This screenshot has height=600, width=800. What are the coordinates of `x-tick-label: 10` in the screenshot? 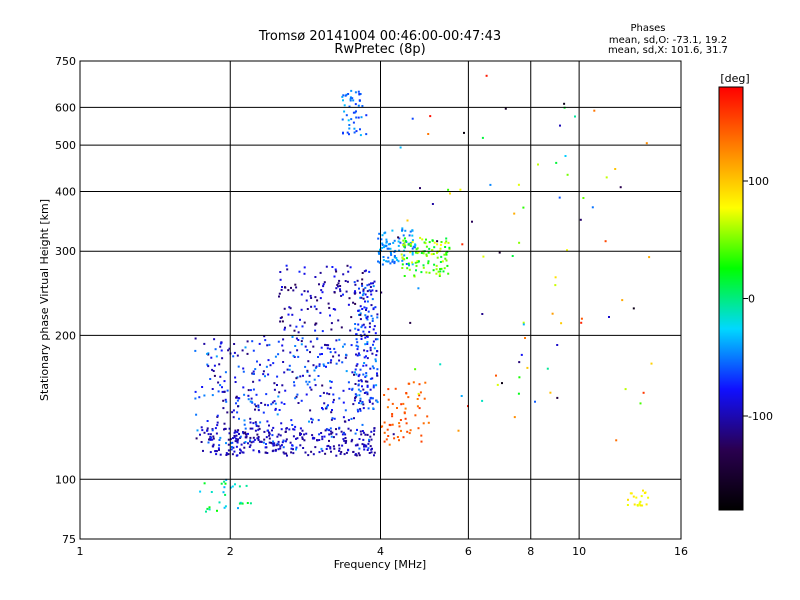 It's located at (579, 551).